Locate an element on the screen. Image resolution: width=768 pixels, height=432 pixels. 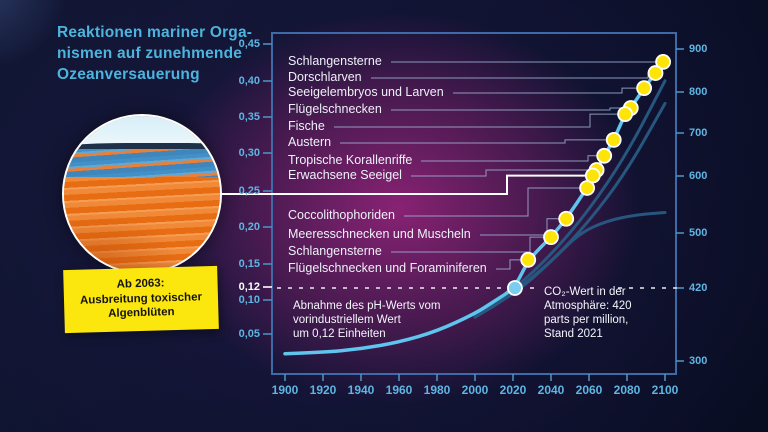
left-axis-tick-label: 0,45 is located at coordinates (249, 44).